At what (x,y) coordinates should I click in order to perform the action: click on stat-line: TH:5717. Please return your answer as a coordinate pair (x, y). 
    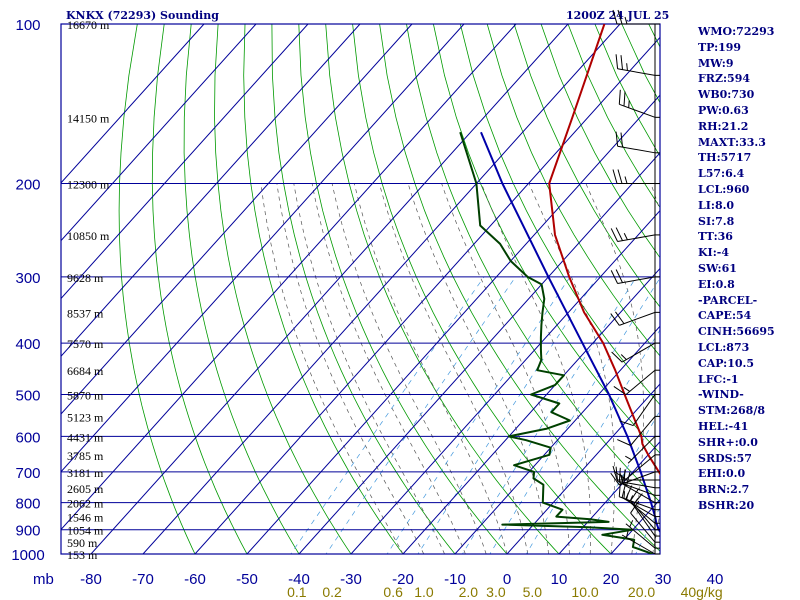
    Looking at the image, I should click on (725, 158).